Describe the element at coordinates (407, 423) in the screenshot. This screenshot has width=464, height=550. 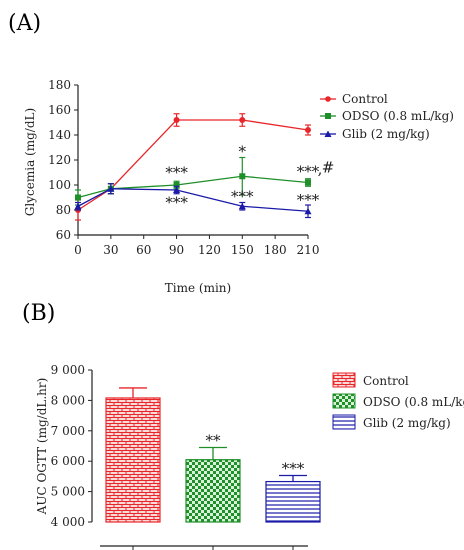
I see `panel-b-legend-label: Glib (2 mg/kg)` at that location.